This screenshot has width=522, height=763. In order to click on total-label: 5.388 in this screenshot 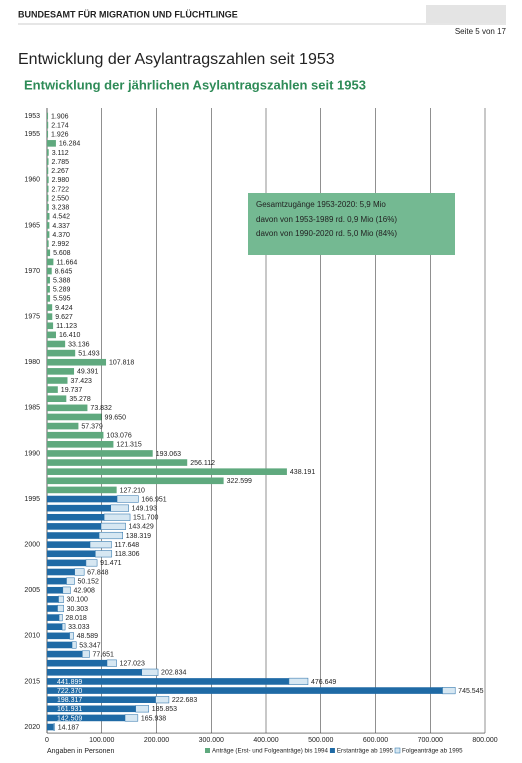, I will do `click(62, 281)`.